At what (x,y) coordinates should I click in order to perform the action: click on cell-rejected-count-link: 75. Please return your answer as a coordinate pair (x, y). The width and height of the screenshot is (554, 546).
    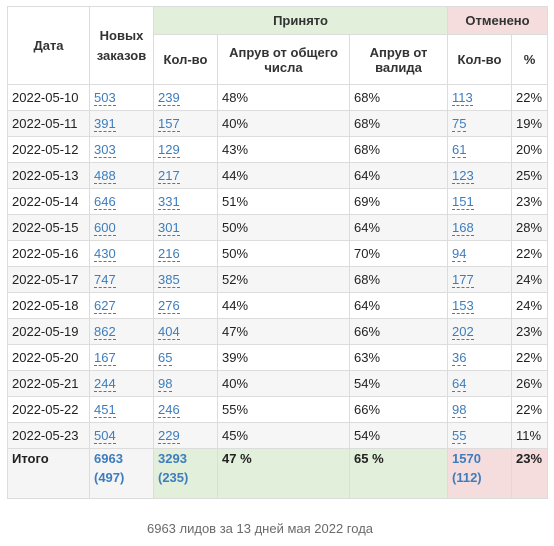
    Looking at the image, I should click on (459, 124).